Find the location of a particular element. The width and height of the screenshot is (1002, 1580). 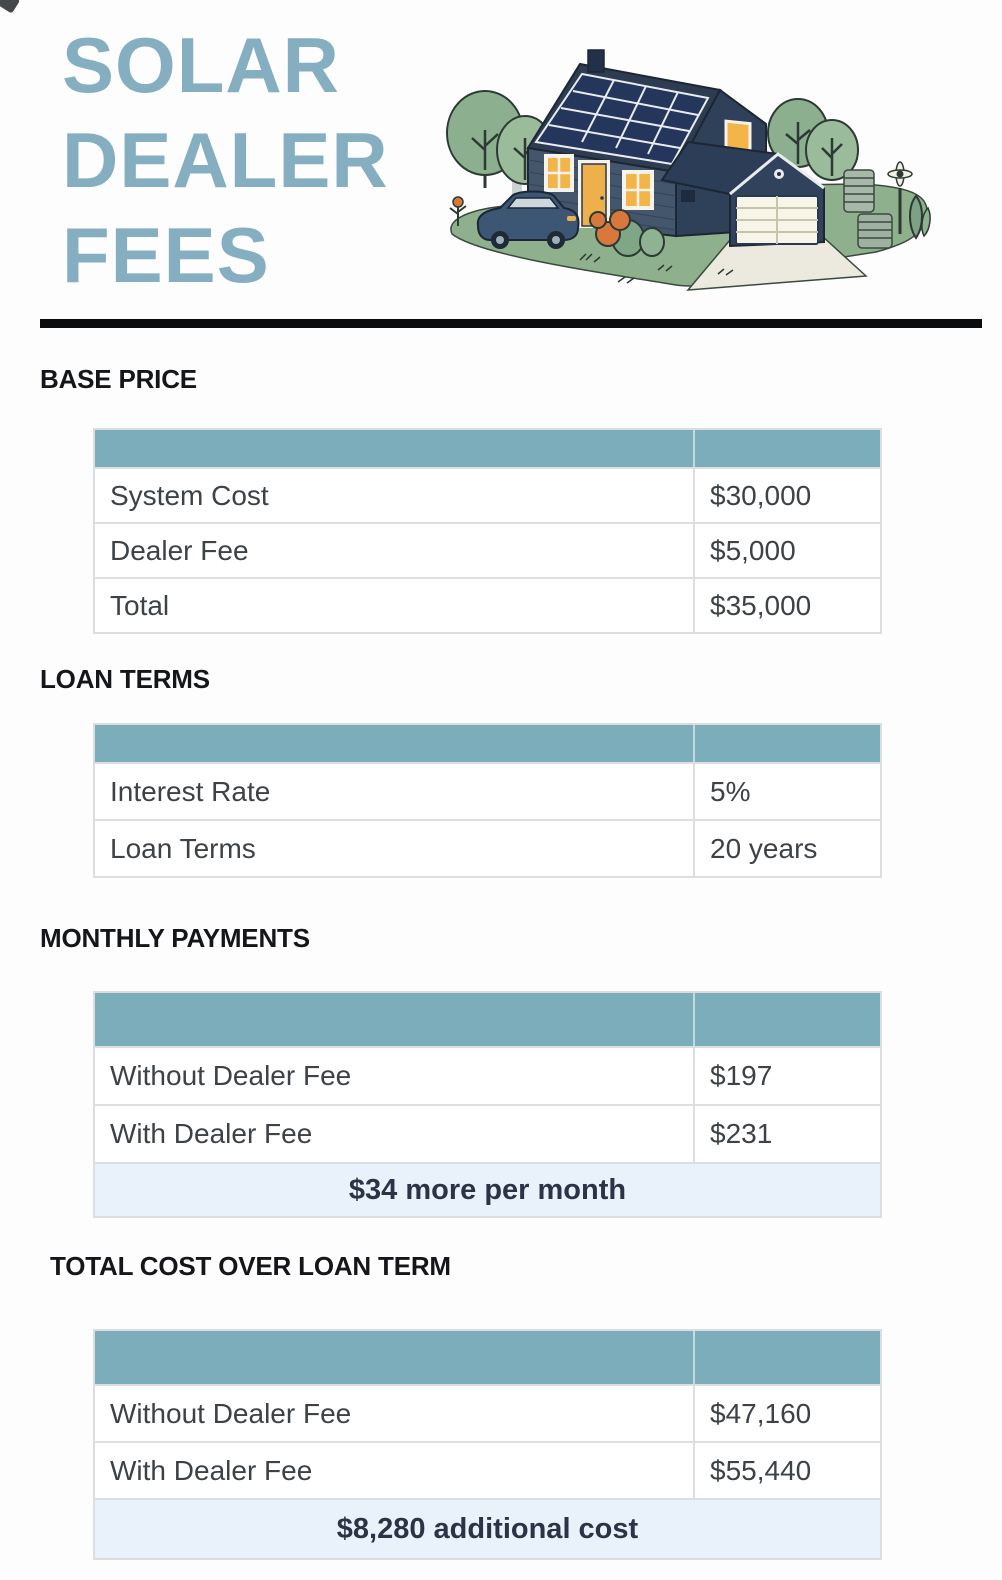

row-value: $47,160 is located at coordinates (786, 1413).